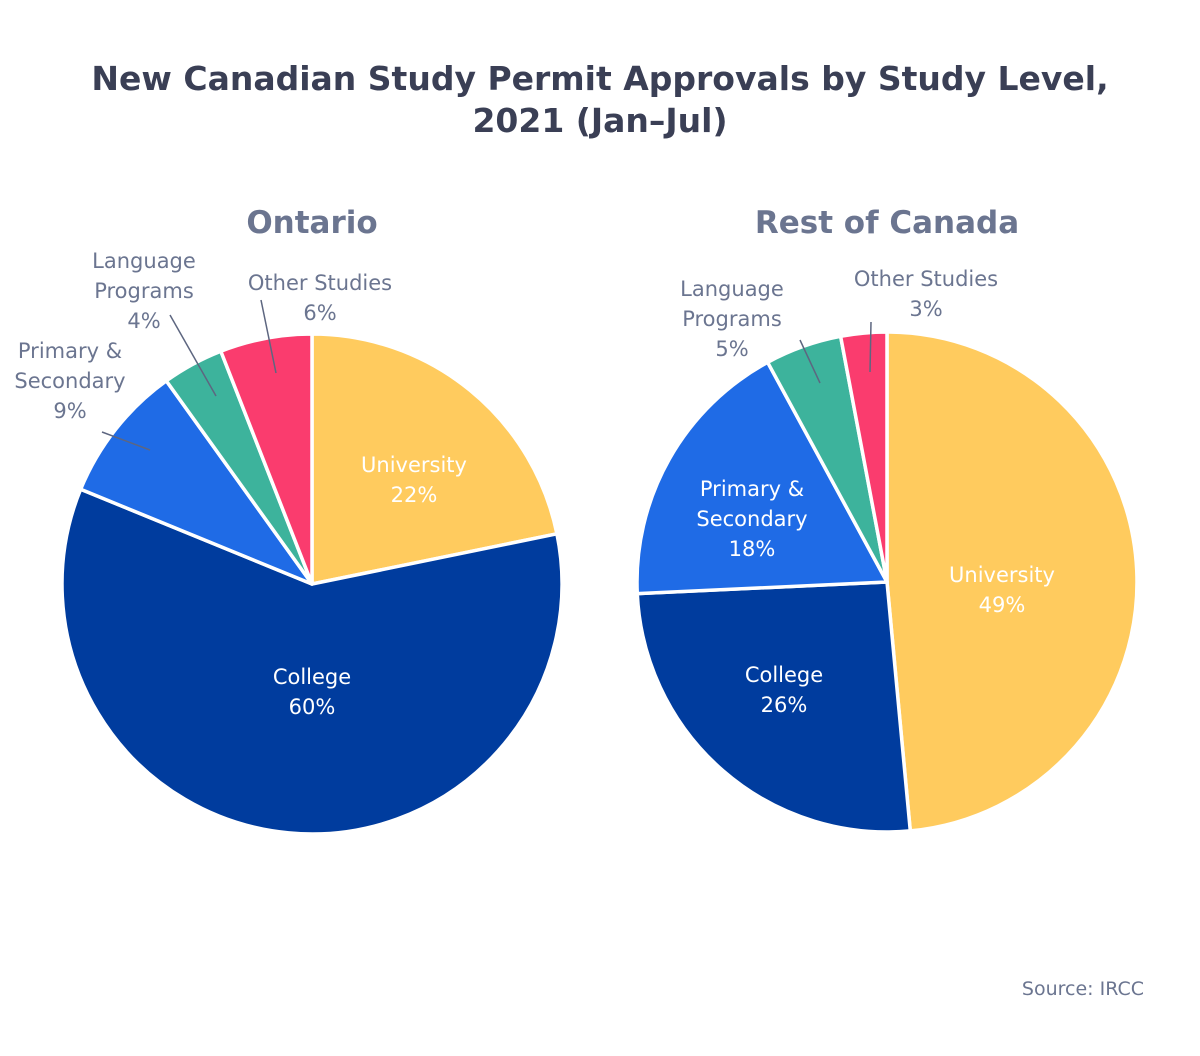 The height and width of the screenshot is (1056, 1200). What do you see at coordinates (926, 294) in the screenshot?
I see `data-label-other-studies: Other Studies 3%` at bounding box center [926, 294].